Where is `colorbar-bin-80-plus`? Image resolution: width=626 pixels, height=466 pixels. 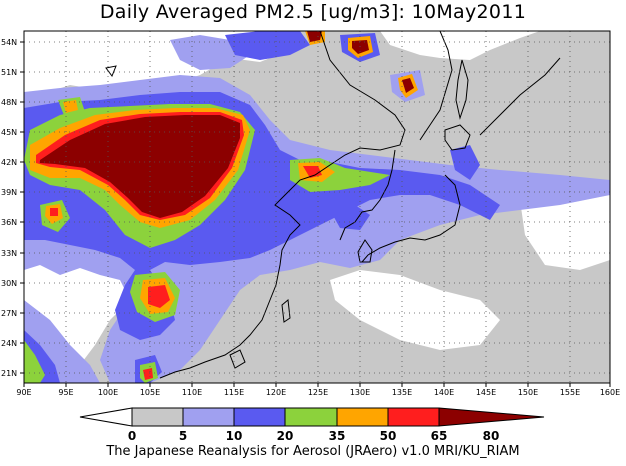
colorbar-bin-80-plus is located at coordinates (491, 417).